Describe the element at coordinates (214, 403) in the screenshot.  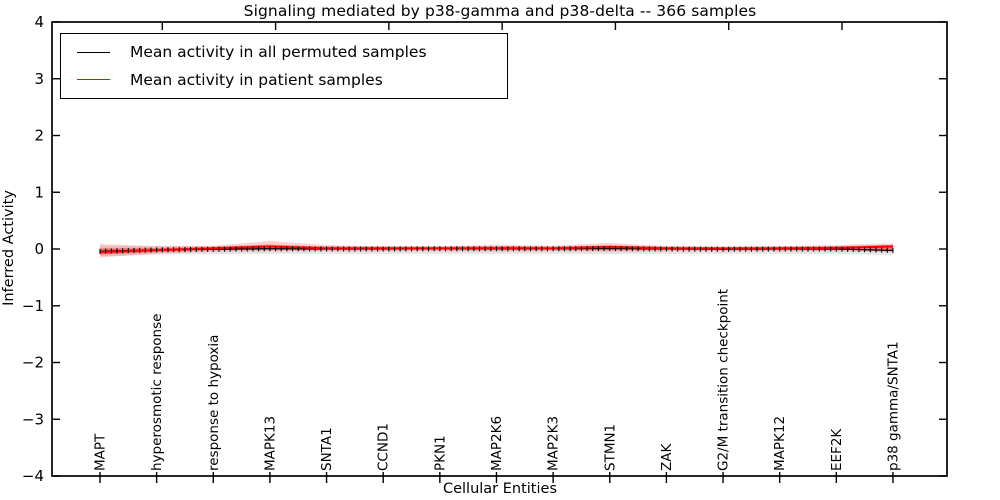
I see `x-tick-label: response to hypoxia` at that location.